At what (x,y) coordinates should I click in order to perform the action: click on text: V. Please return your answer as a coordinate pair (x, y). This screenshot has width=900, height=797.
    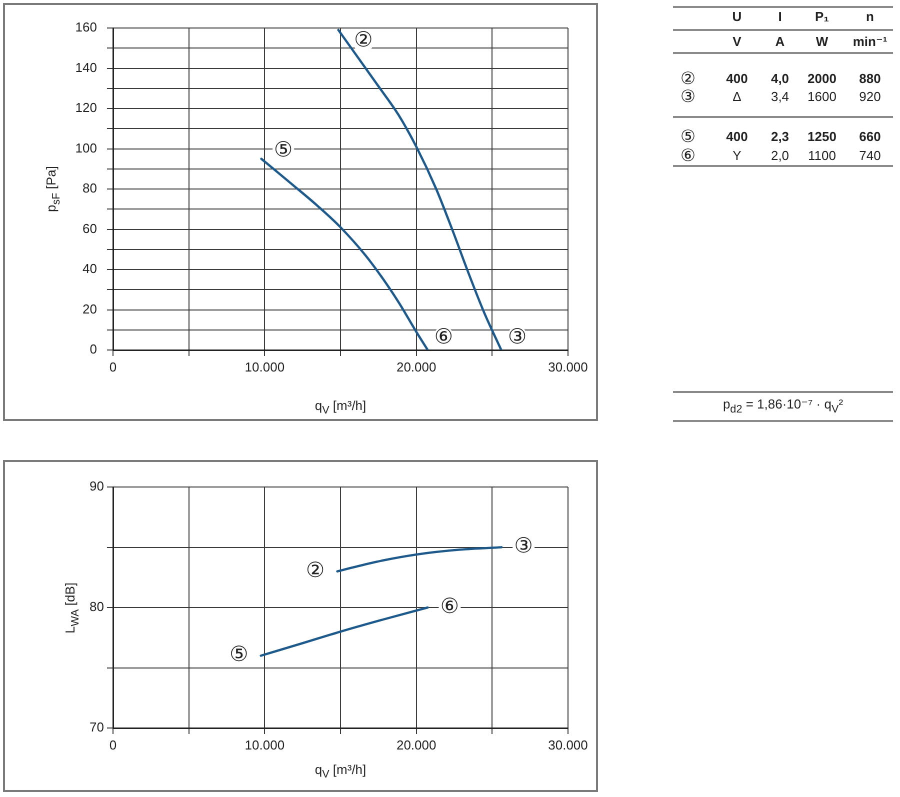
    Looking at the image, I should click on (737, 42).